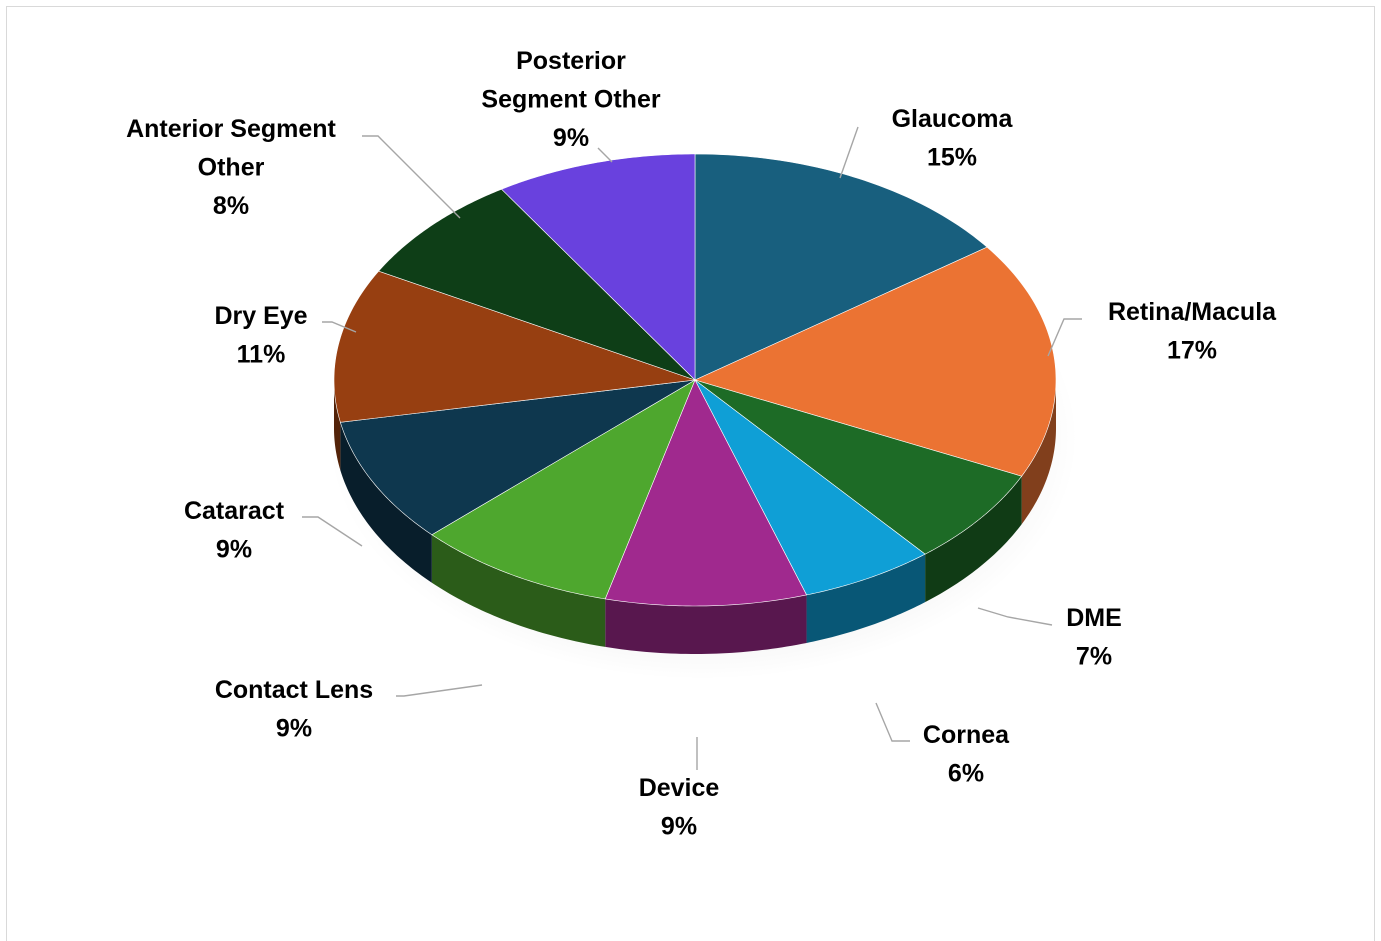 Image resolution: width=1381 pixels, height=941 pixels. What do you see at coordinates (679, 807) in the screenshot?
I see `data-label-device: Device 9%` at bounding box center [679, 807].